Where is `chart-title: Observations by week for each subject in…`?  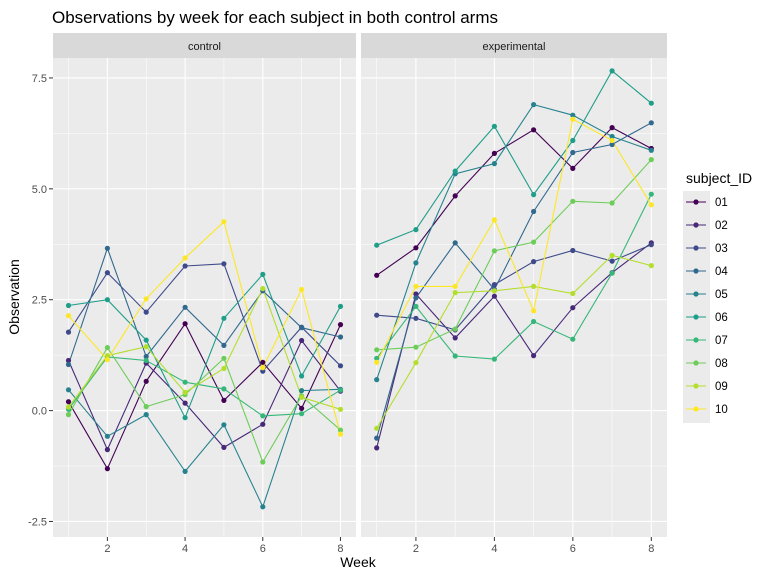
chart-title: Observations by week for each subject in… is located at coordinates (275, 17).